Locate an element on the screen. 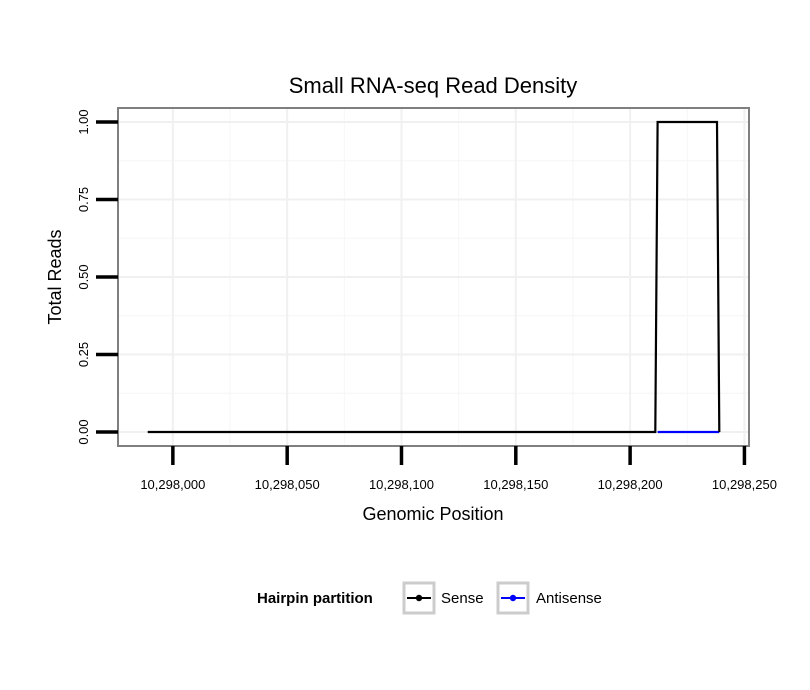 The height and width of the screenshot is (690, 810). y-tick-label: 0.75 is located at coordinates (83, 199).